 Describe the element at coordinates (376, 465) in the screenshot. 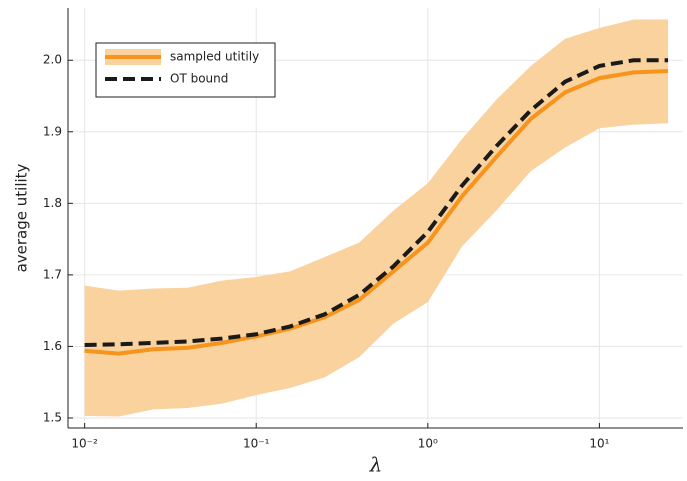

I see `x-axis-label: λ` at that location.